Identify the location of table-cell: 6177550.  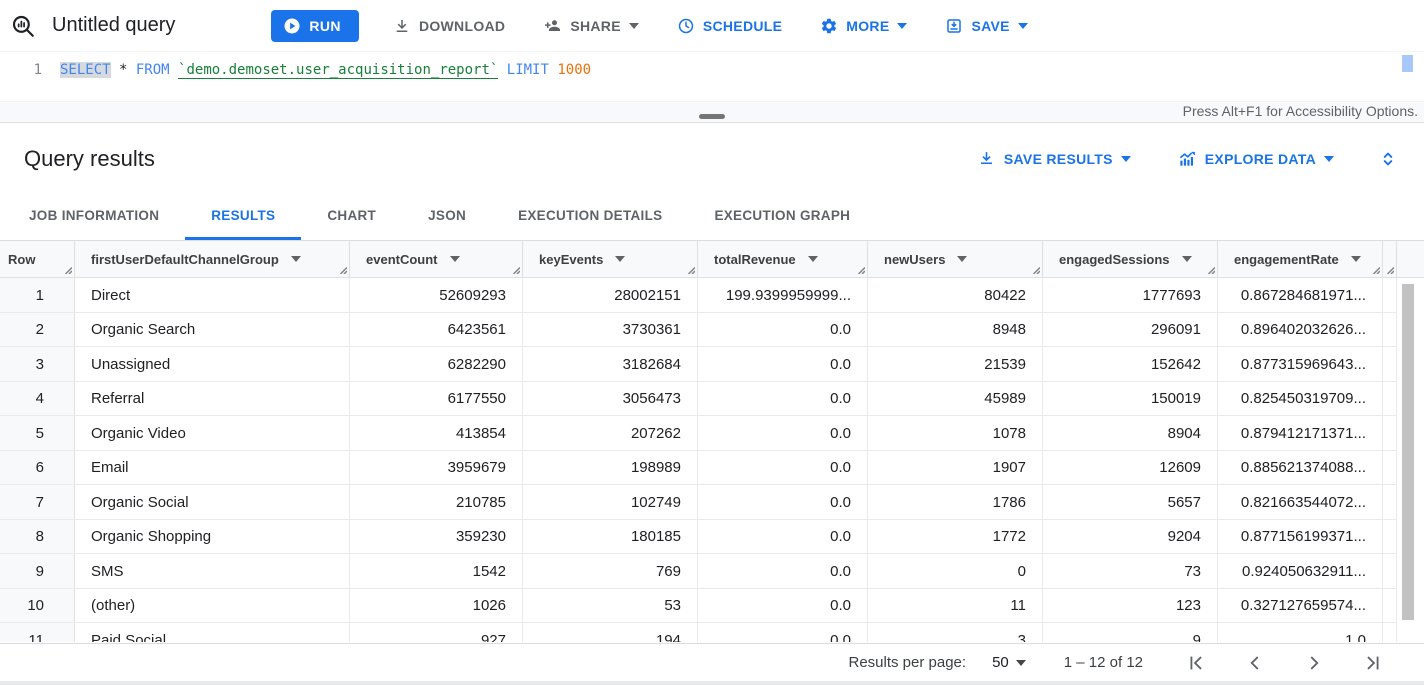
(436, 398).